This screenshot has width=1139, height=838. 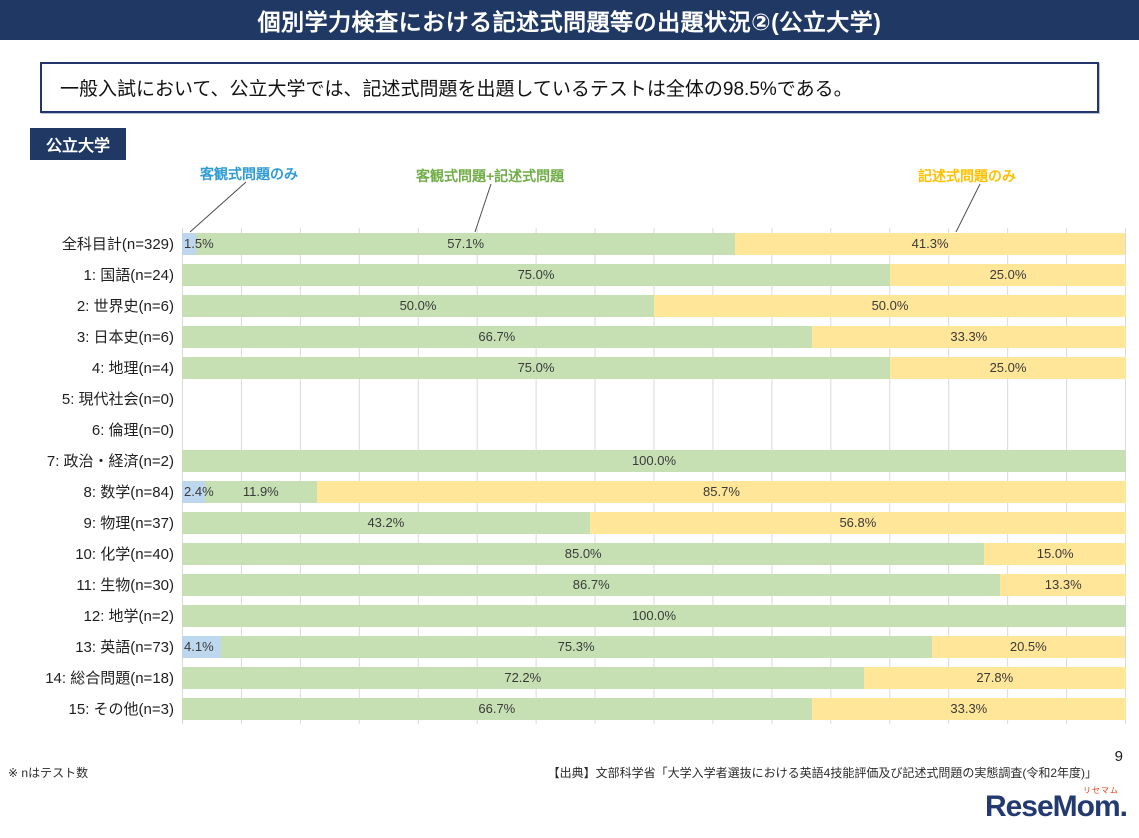 I want to click on value-label: 2.4%, so click(x=199, y=491).